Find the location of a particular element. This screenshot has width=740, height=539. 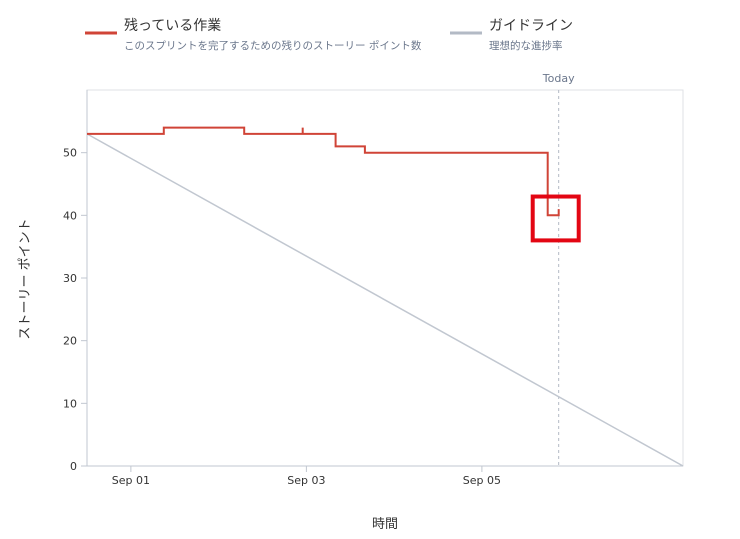

remaining-work-line is located at coordinates (323, 171).